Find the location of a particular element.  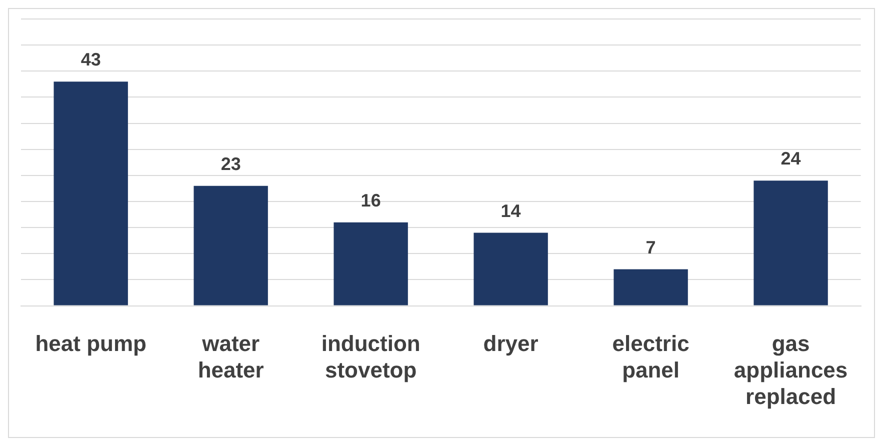

x-tick-label: induction stovetop is located at coordinates (370, 356).